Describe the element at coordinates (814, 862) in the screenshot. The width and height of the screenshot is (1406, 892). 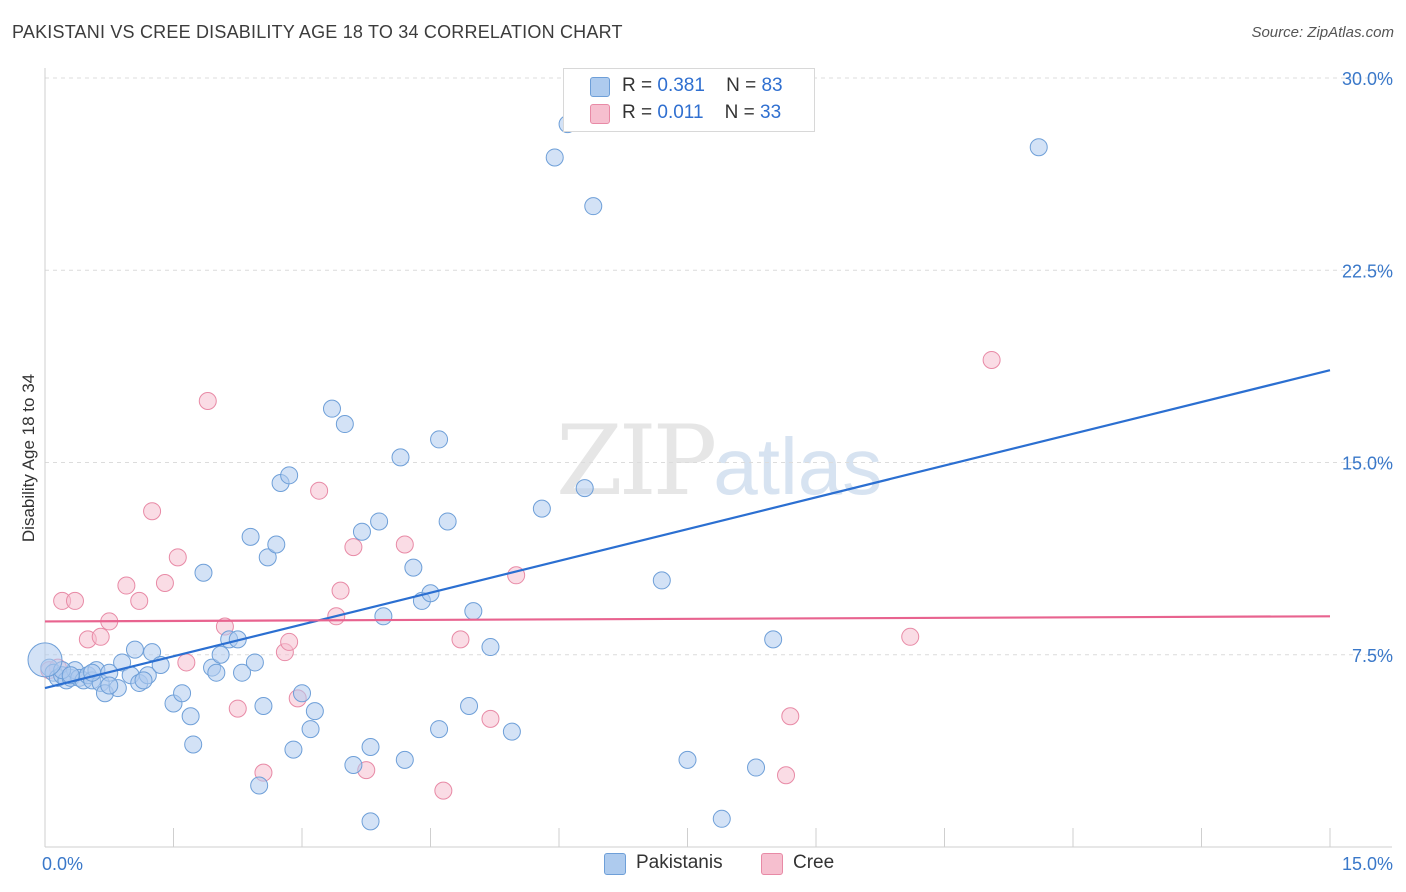
I see `bottom-legend-label: Cree` at that location.